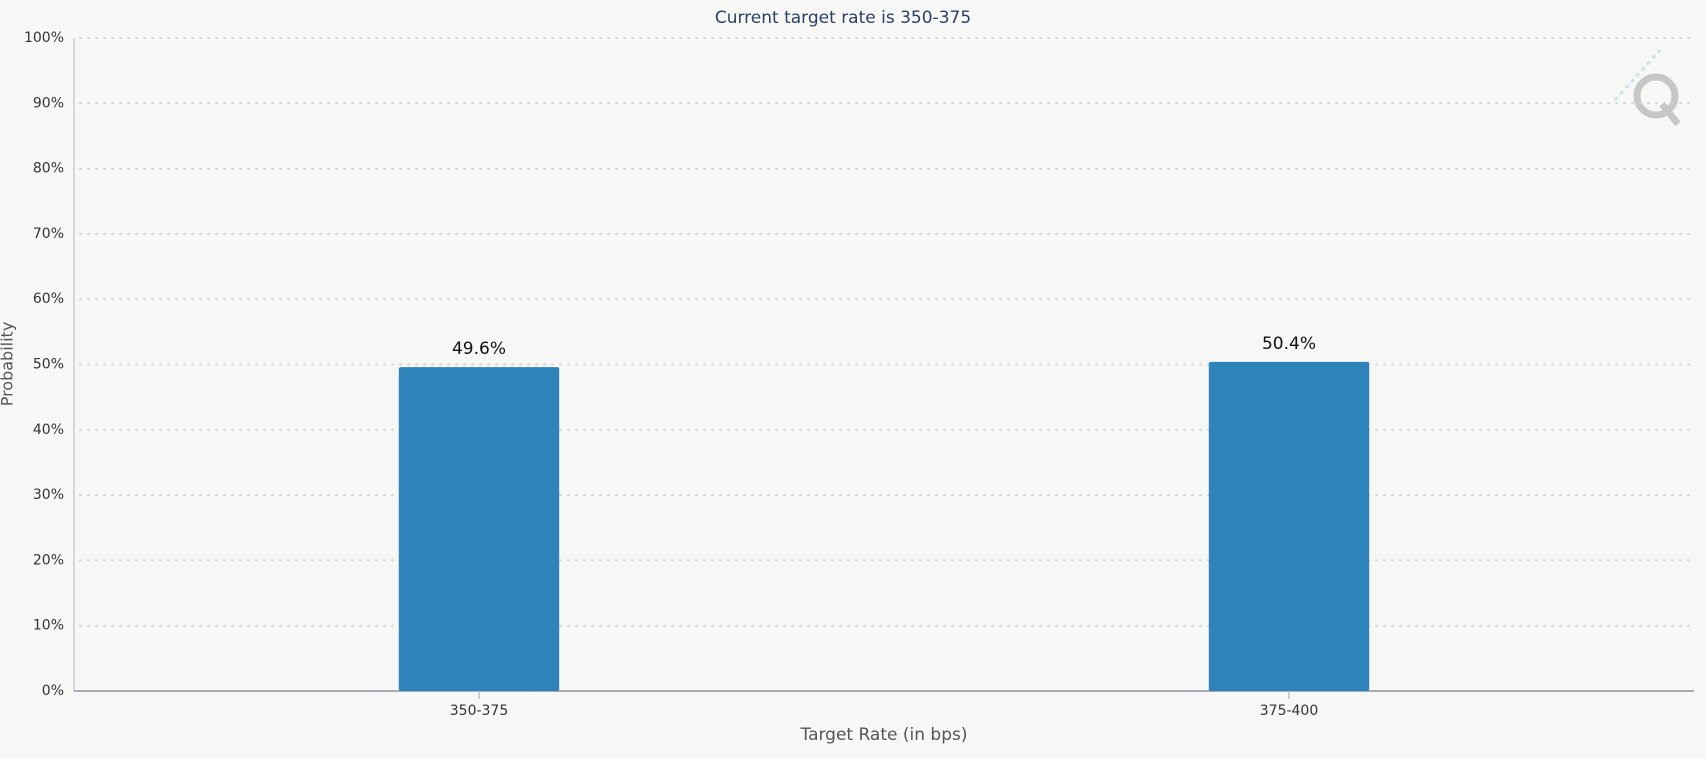  Describe the element at coordinates (48, 103) in the screenshot. I see `y-tick-label: 90%` at that location.